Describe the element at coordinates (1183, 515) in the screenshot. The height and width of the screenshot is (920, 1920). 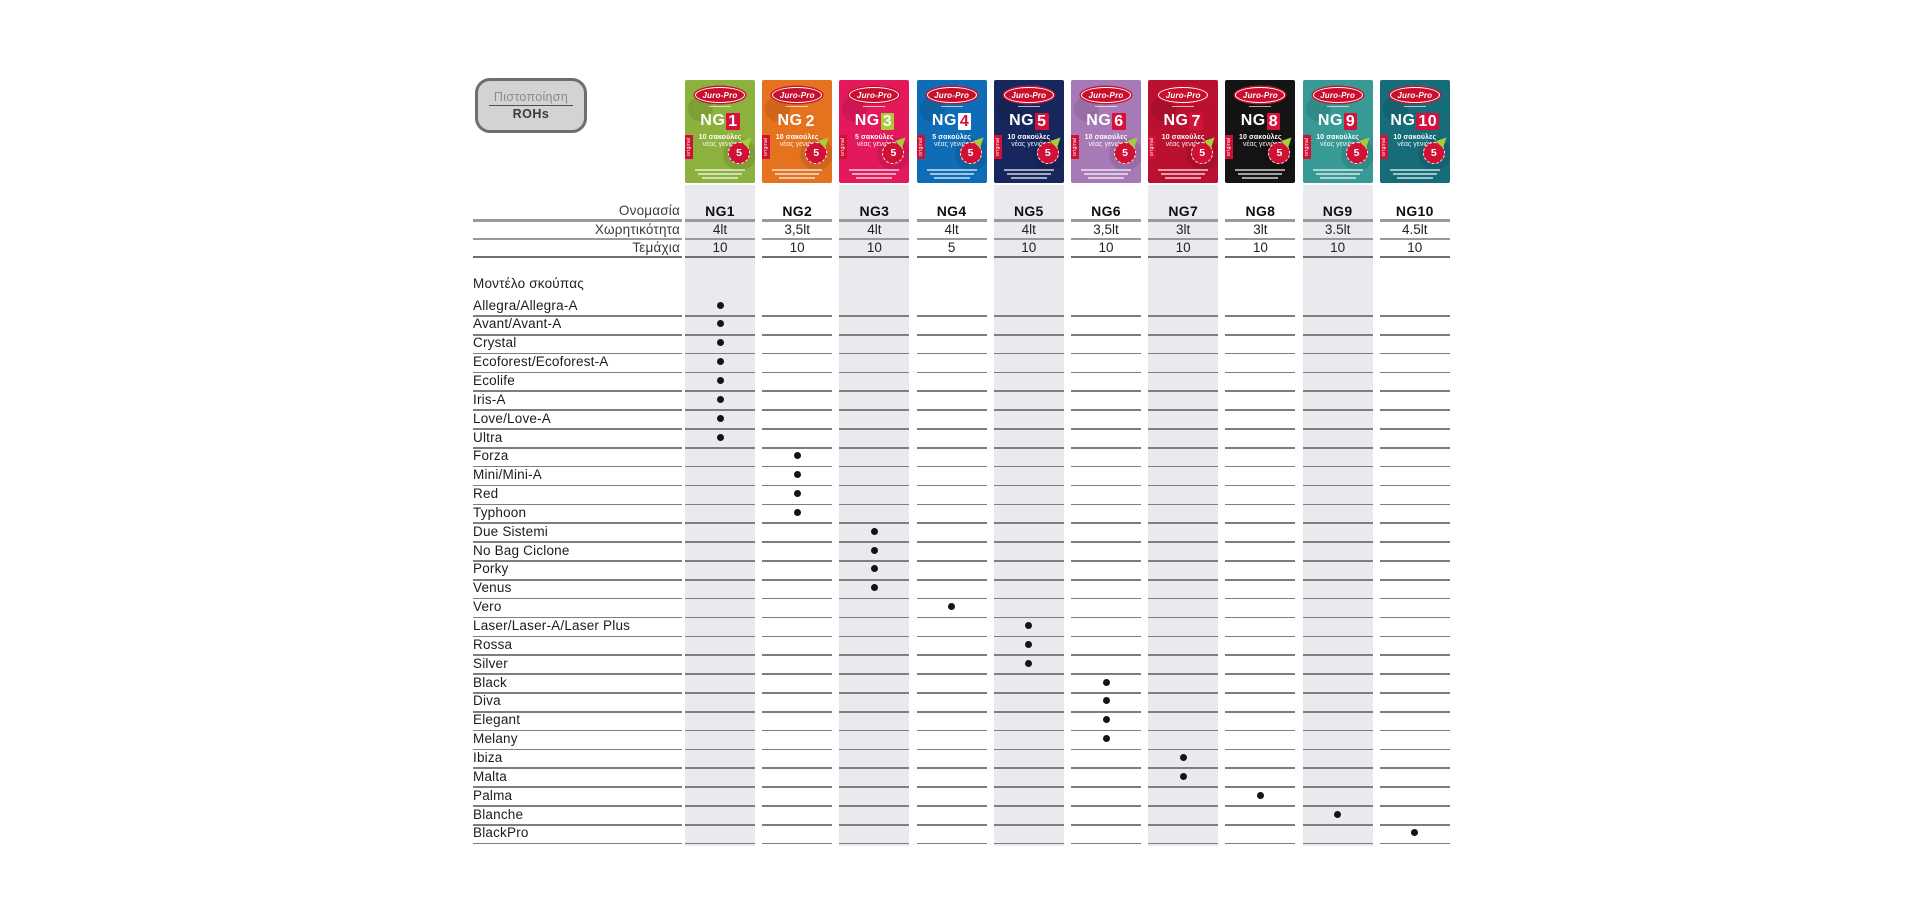
I see `column-shade-ng7` at that location.